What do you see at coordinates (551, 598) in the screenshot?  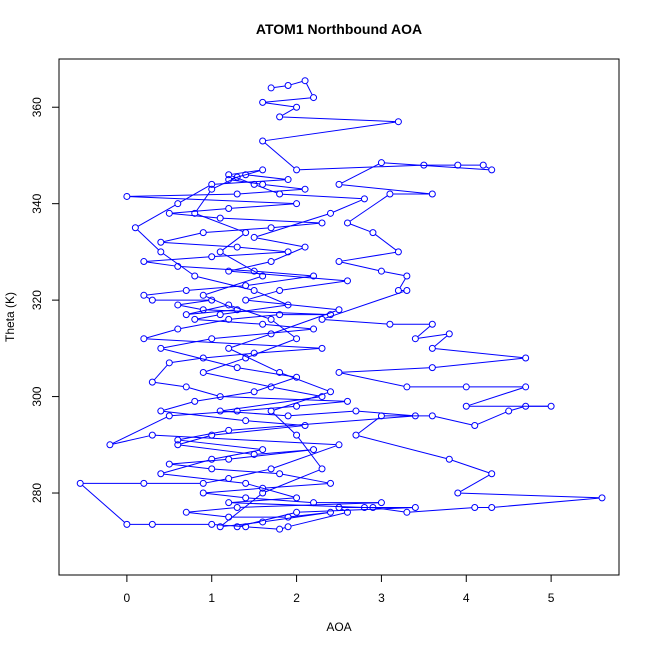 I see `x-tick-label: 5` at bounding box center [551, 598].